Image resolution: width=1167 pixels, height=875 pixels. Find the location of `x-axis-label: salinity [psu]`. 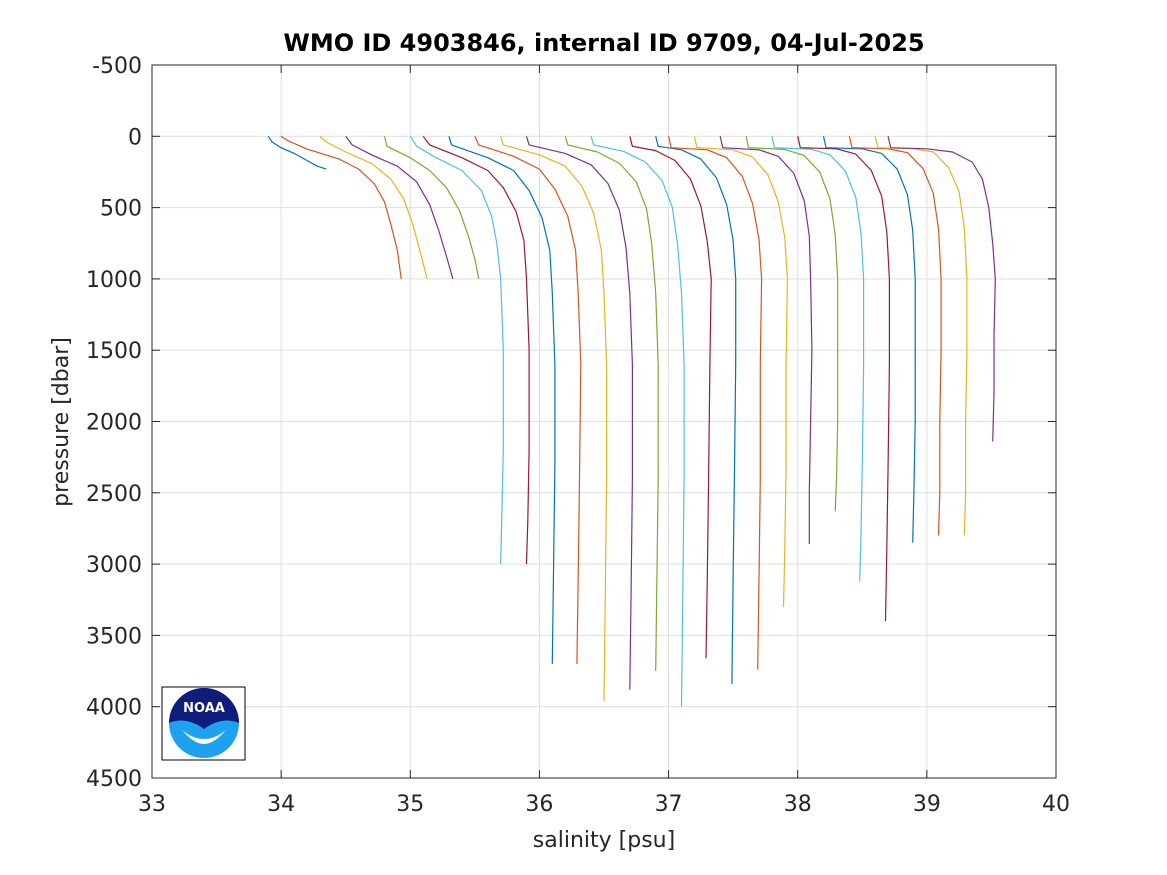

x-axis-label: salinity [psu] is located at coordinates (604, 840).